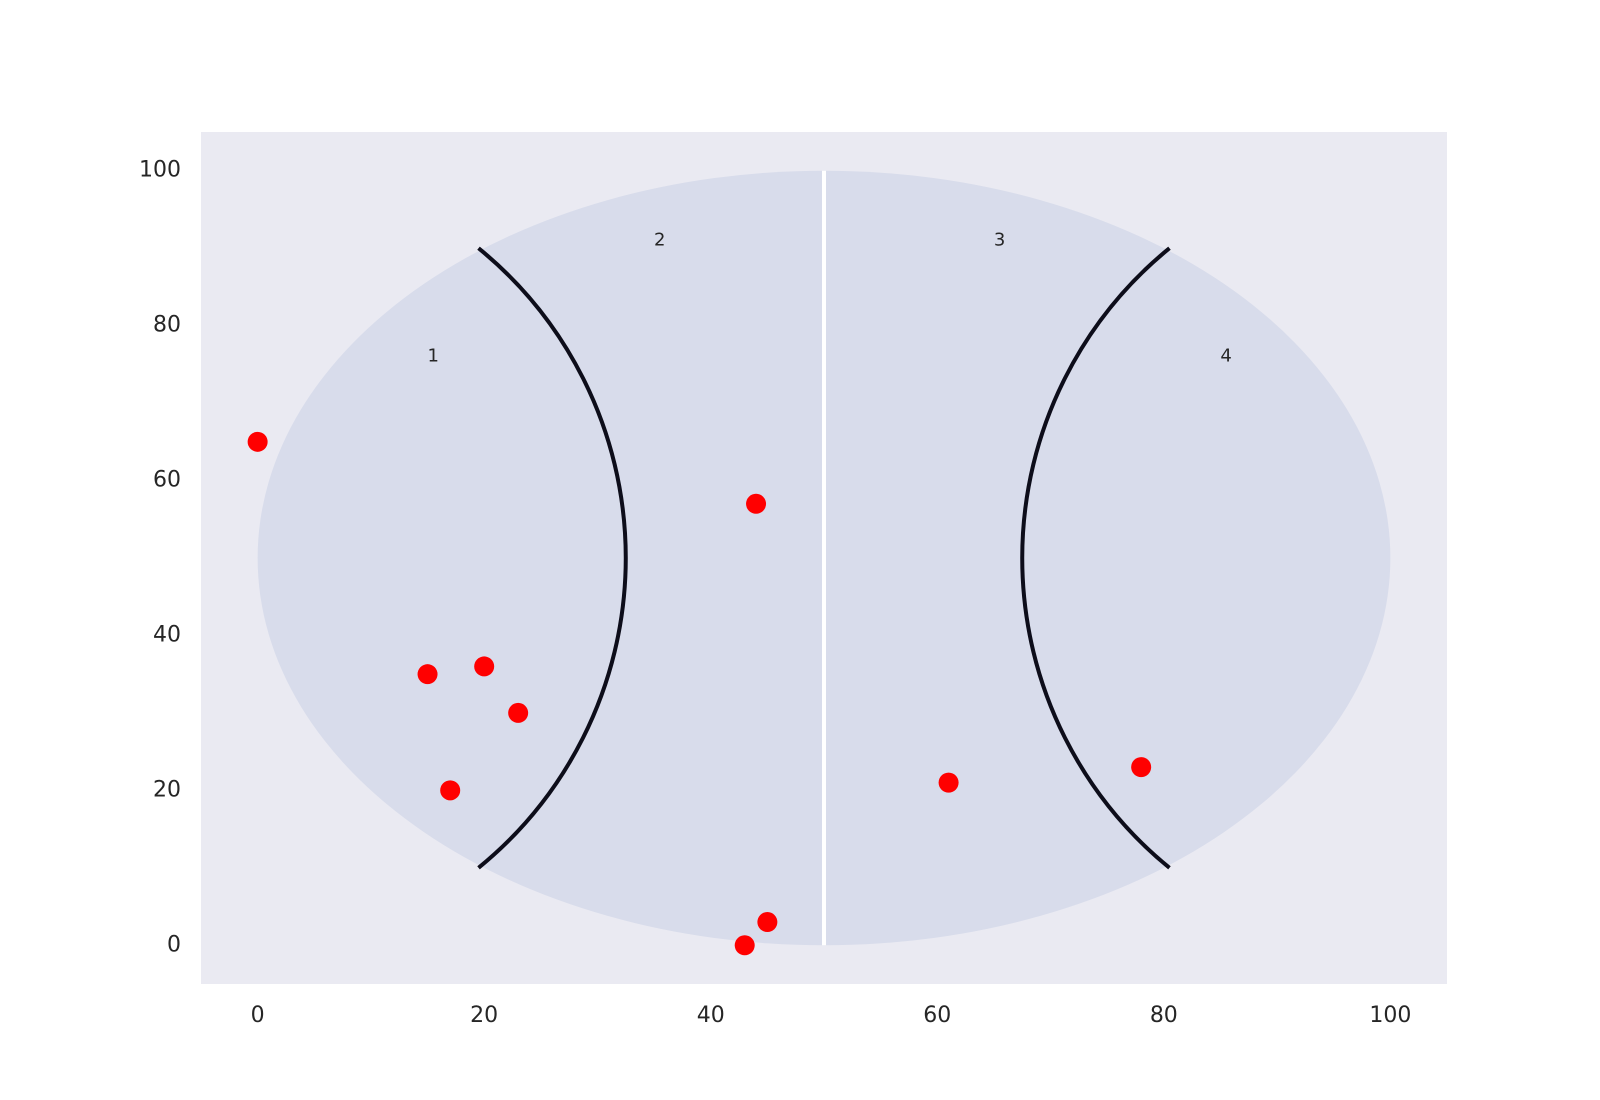 Image resolution: width=1600 pixels, height=1100 pixels. I want to click on x-tick-label: 0, so click(258, 1015).